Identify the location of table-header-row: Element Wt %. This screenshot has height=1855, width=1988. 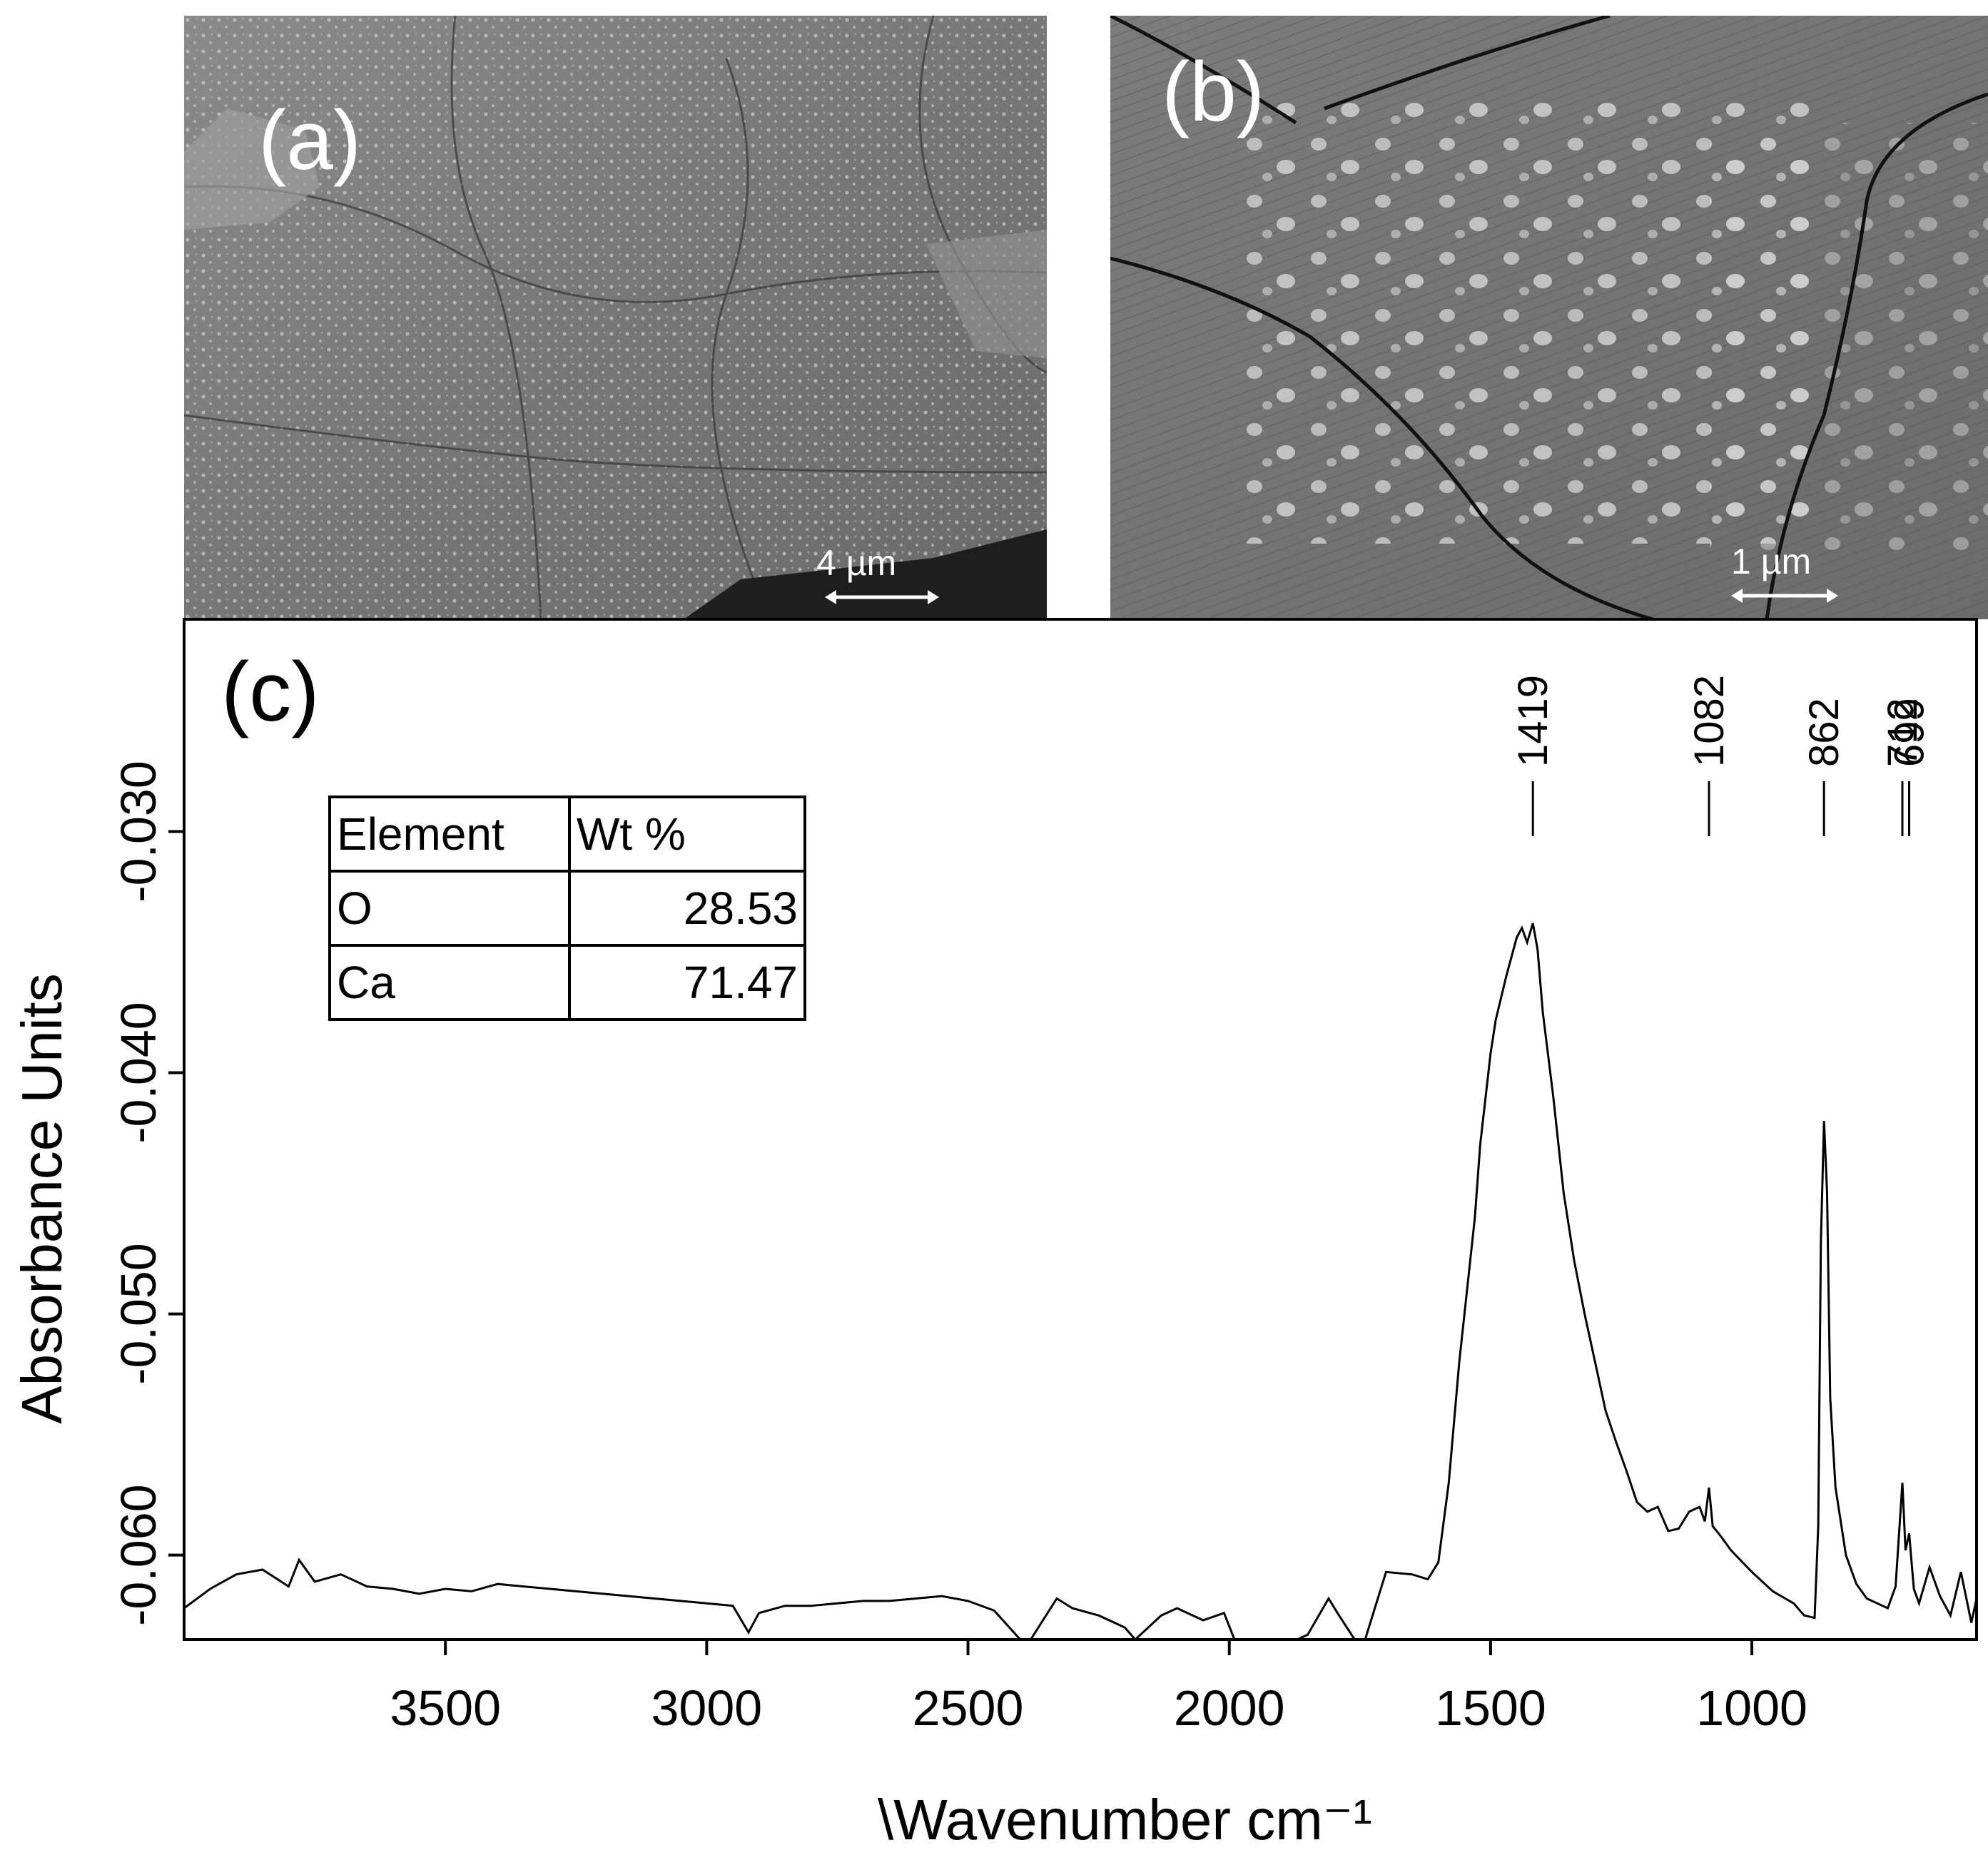
(567, 835).